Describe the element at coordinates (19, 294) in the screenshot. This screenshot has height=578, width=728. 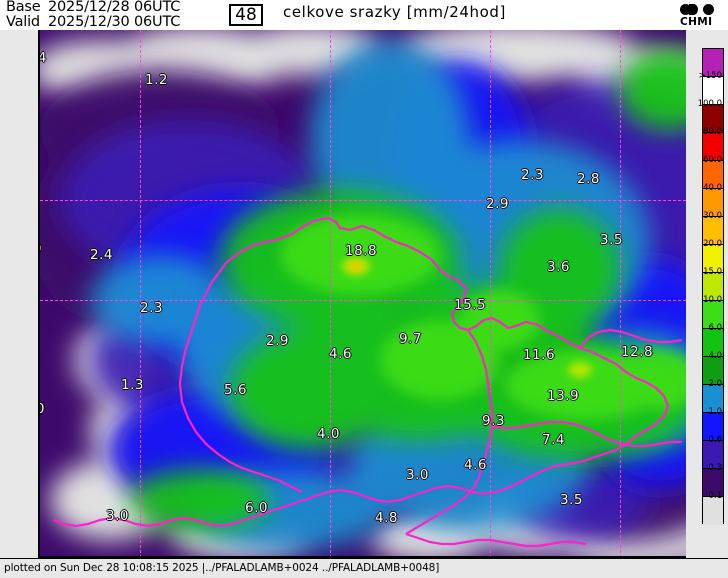
I see `left-margin` at that location.